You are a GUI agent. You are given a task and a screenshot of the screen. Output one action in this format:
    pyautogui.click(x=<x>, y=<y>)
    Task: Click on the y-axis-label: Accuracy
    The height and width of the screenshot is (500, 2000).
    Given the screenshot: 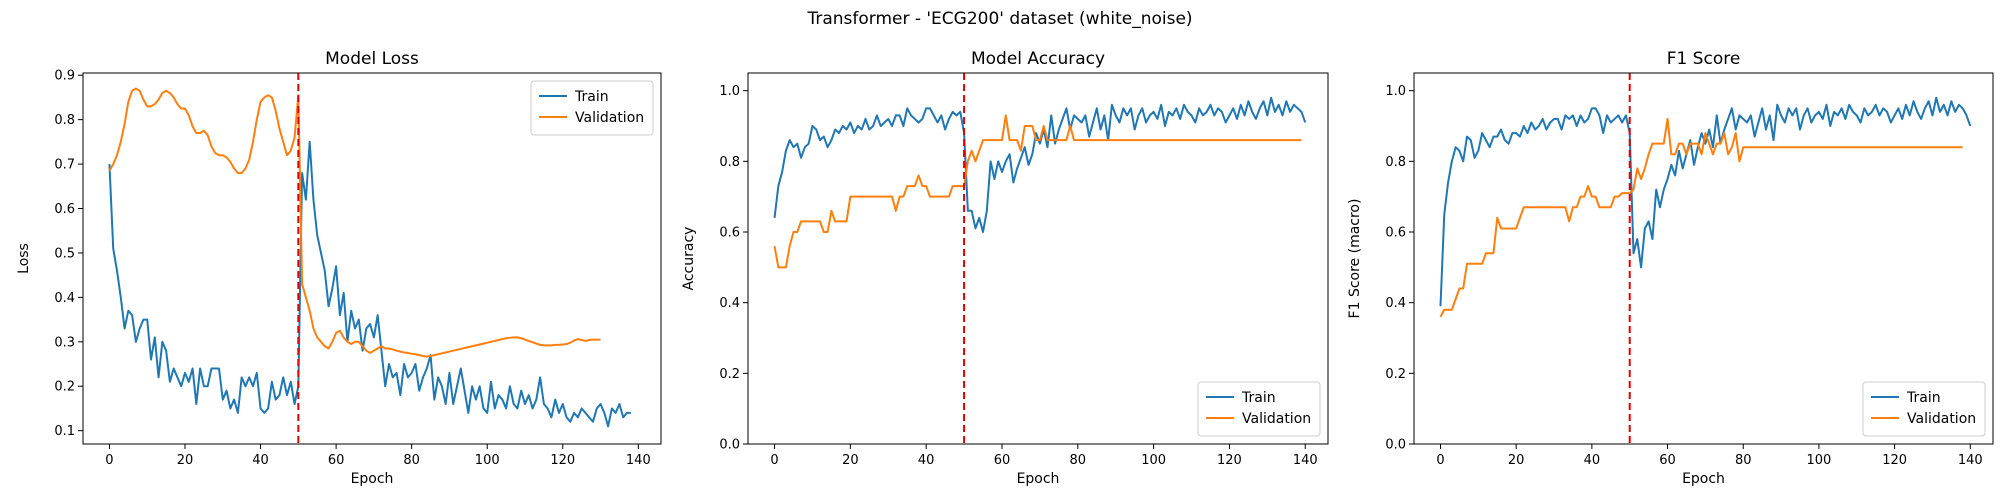 What is the action you would take?
    pyautogui.click(x=689, y=259)
    